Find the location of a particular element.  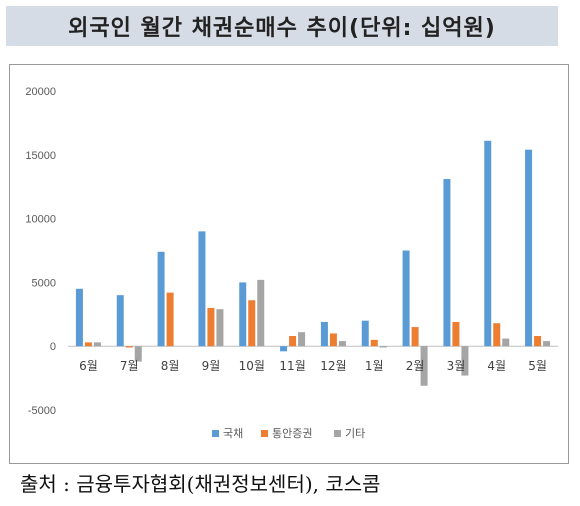

x-tick-label: 4월 is located at coordinates (496, 366).